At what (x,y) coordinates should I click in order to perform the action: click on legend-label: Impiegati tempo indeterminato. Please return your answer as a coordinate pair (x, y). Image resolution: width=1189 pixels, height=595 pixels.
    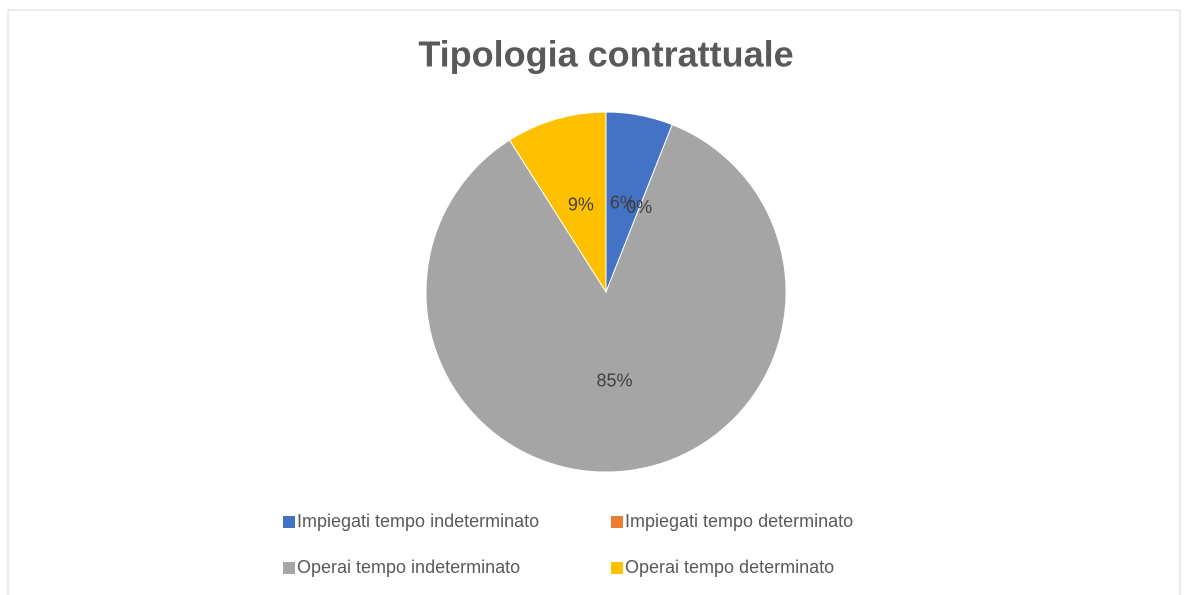
    Looking at the image, I should click on (418, 521).